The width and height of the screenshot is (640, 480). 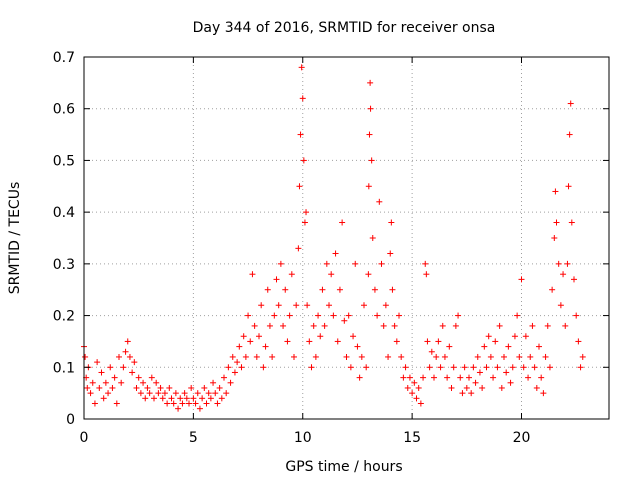 I want to click on y-tick-label: 0.1, so click(x=64, y=368).